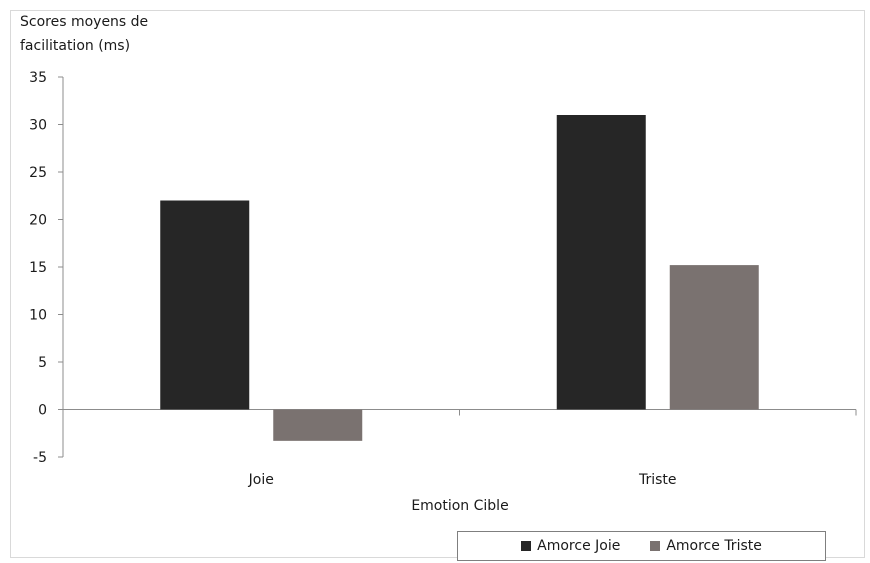 The width and height of the screenshot is (870, 563). Describe the element at coordinates (601, 262) in the screenshot. I see `bar-amorce-joie-triste` at that location.